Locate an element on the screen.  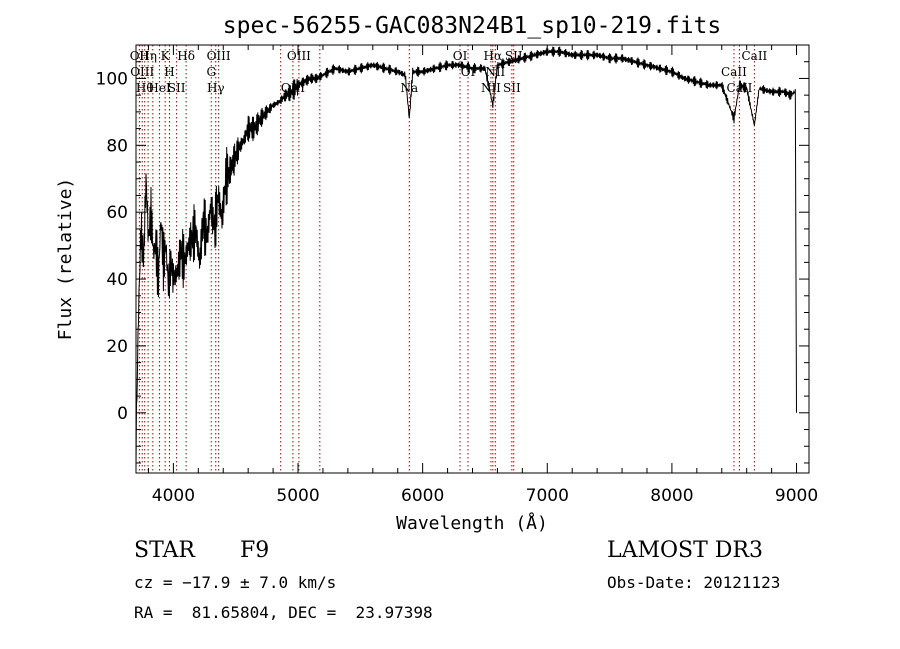
x-tick-label: 7000 is located at coordinates (547, 496).